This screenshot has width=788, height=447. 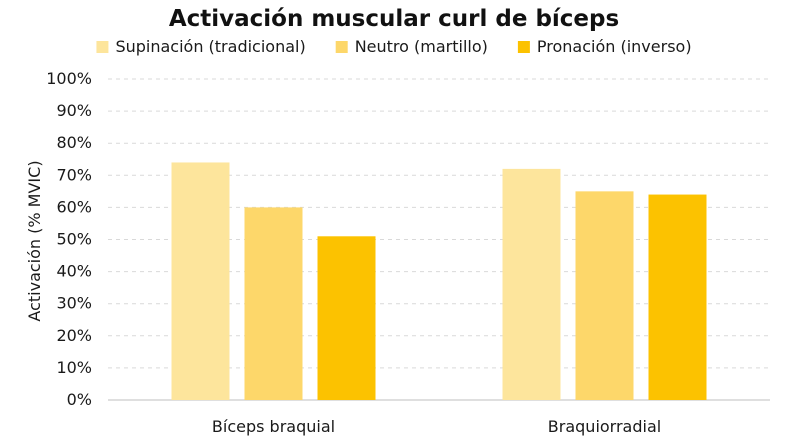 I want to click on y-tick-label: 40%, so click(x=74, y=271).